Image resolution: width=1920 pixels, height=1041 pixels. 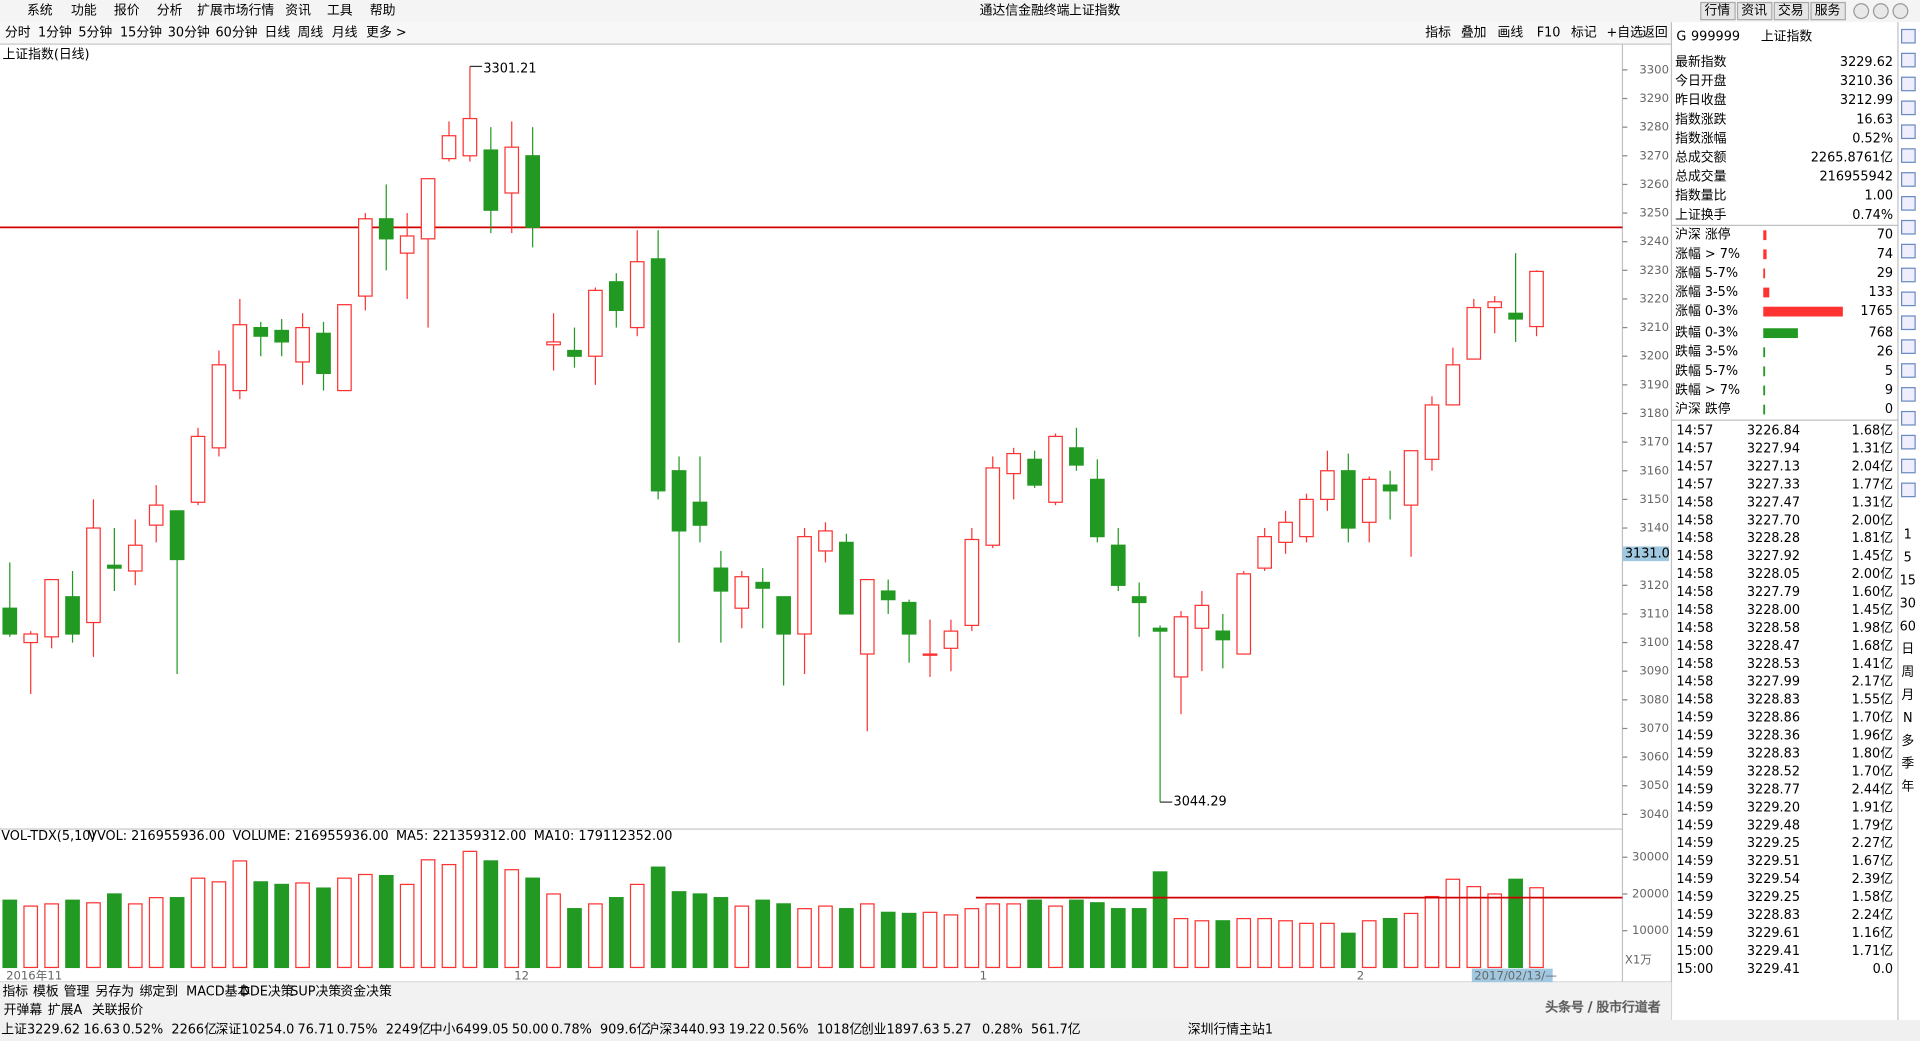 I want to click on top-button-label: 行情, so click(x=1717, y=11).